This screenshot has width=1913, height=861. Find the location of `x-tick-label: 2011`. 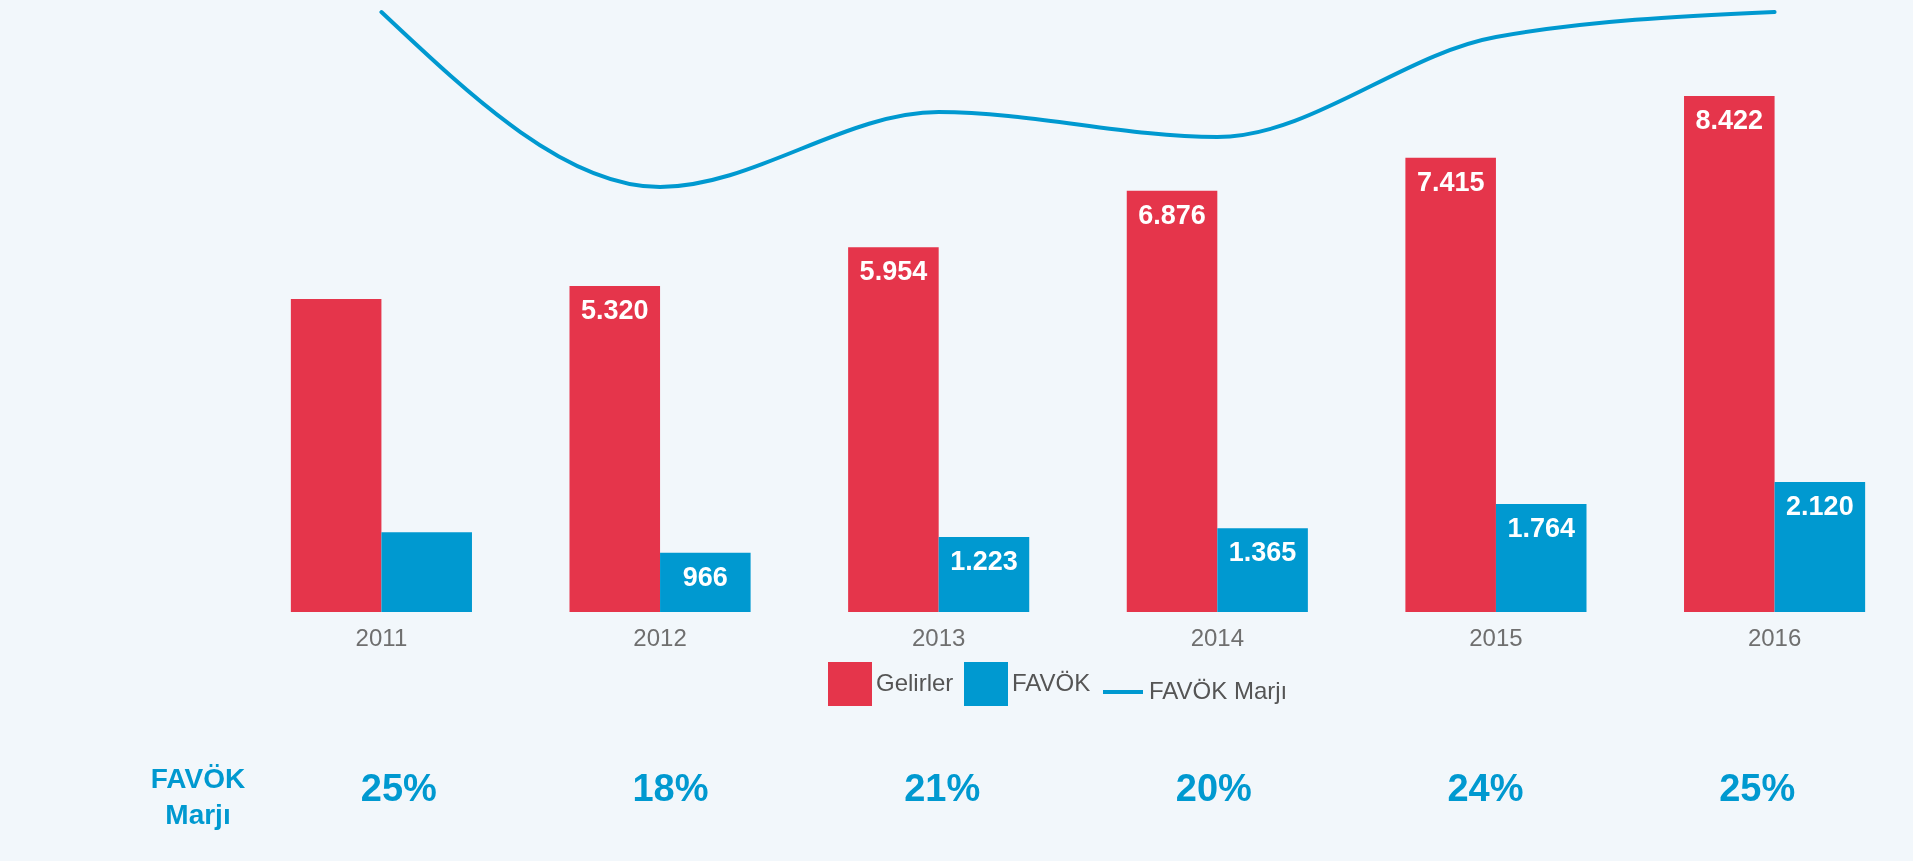

x-tick-label: 2011 is located at coordinates (381, 637).